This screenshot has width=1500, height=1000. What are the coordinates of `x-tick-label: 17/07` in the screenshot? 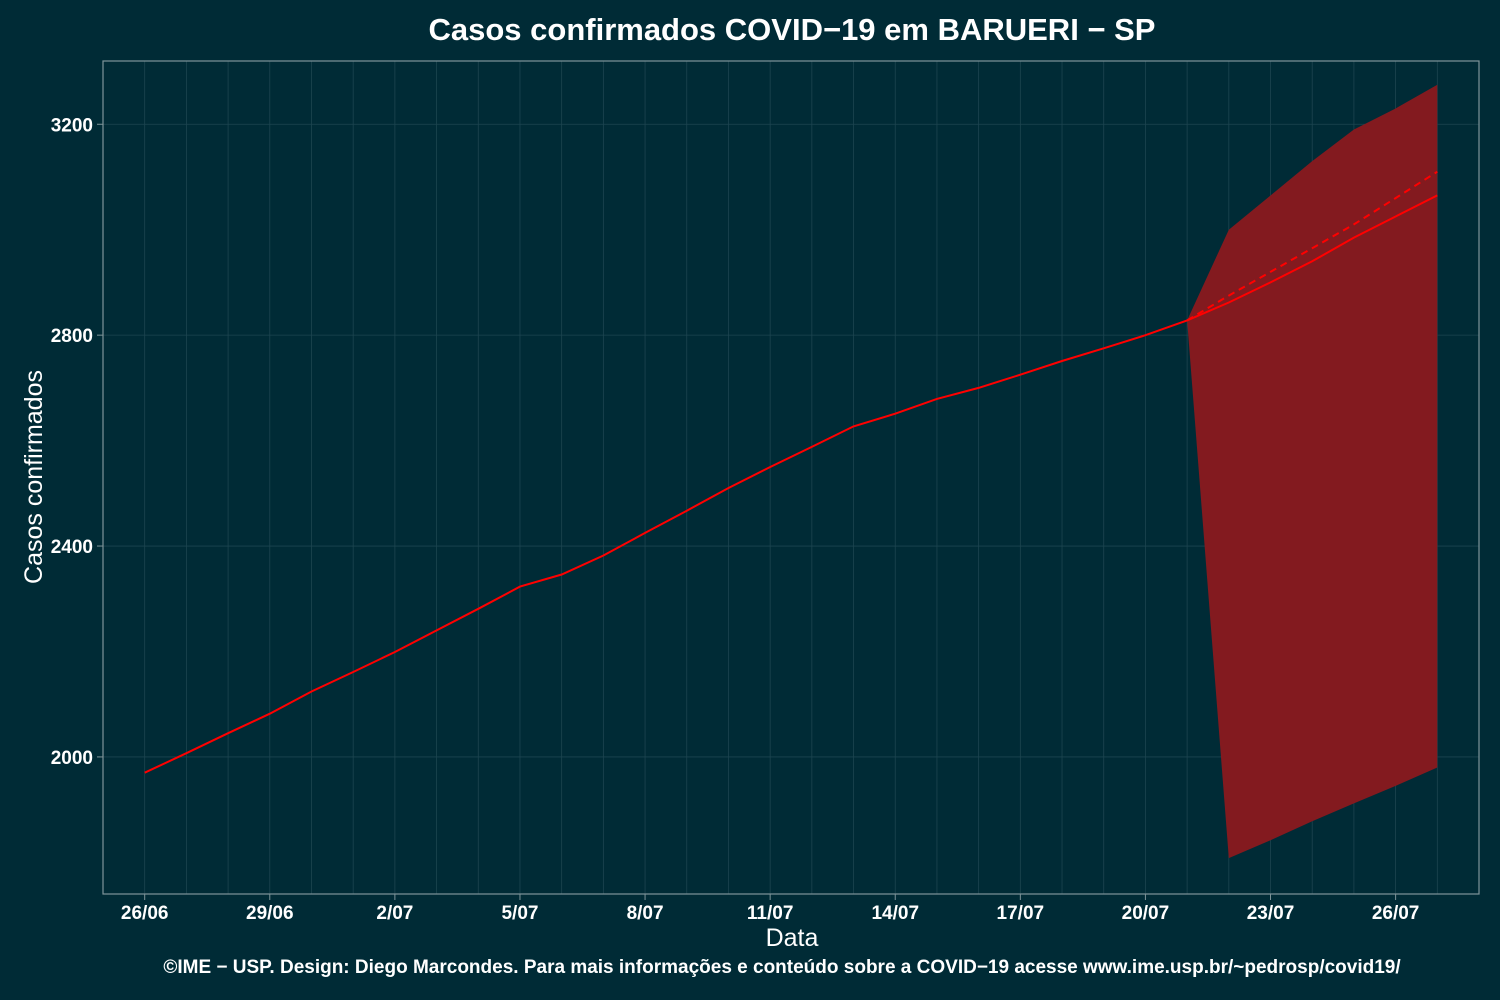 It's located at (1021, 913).